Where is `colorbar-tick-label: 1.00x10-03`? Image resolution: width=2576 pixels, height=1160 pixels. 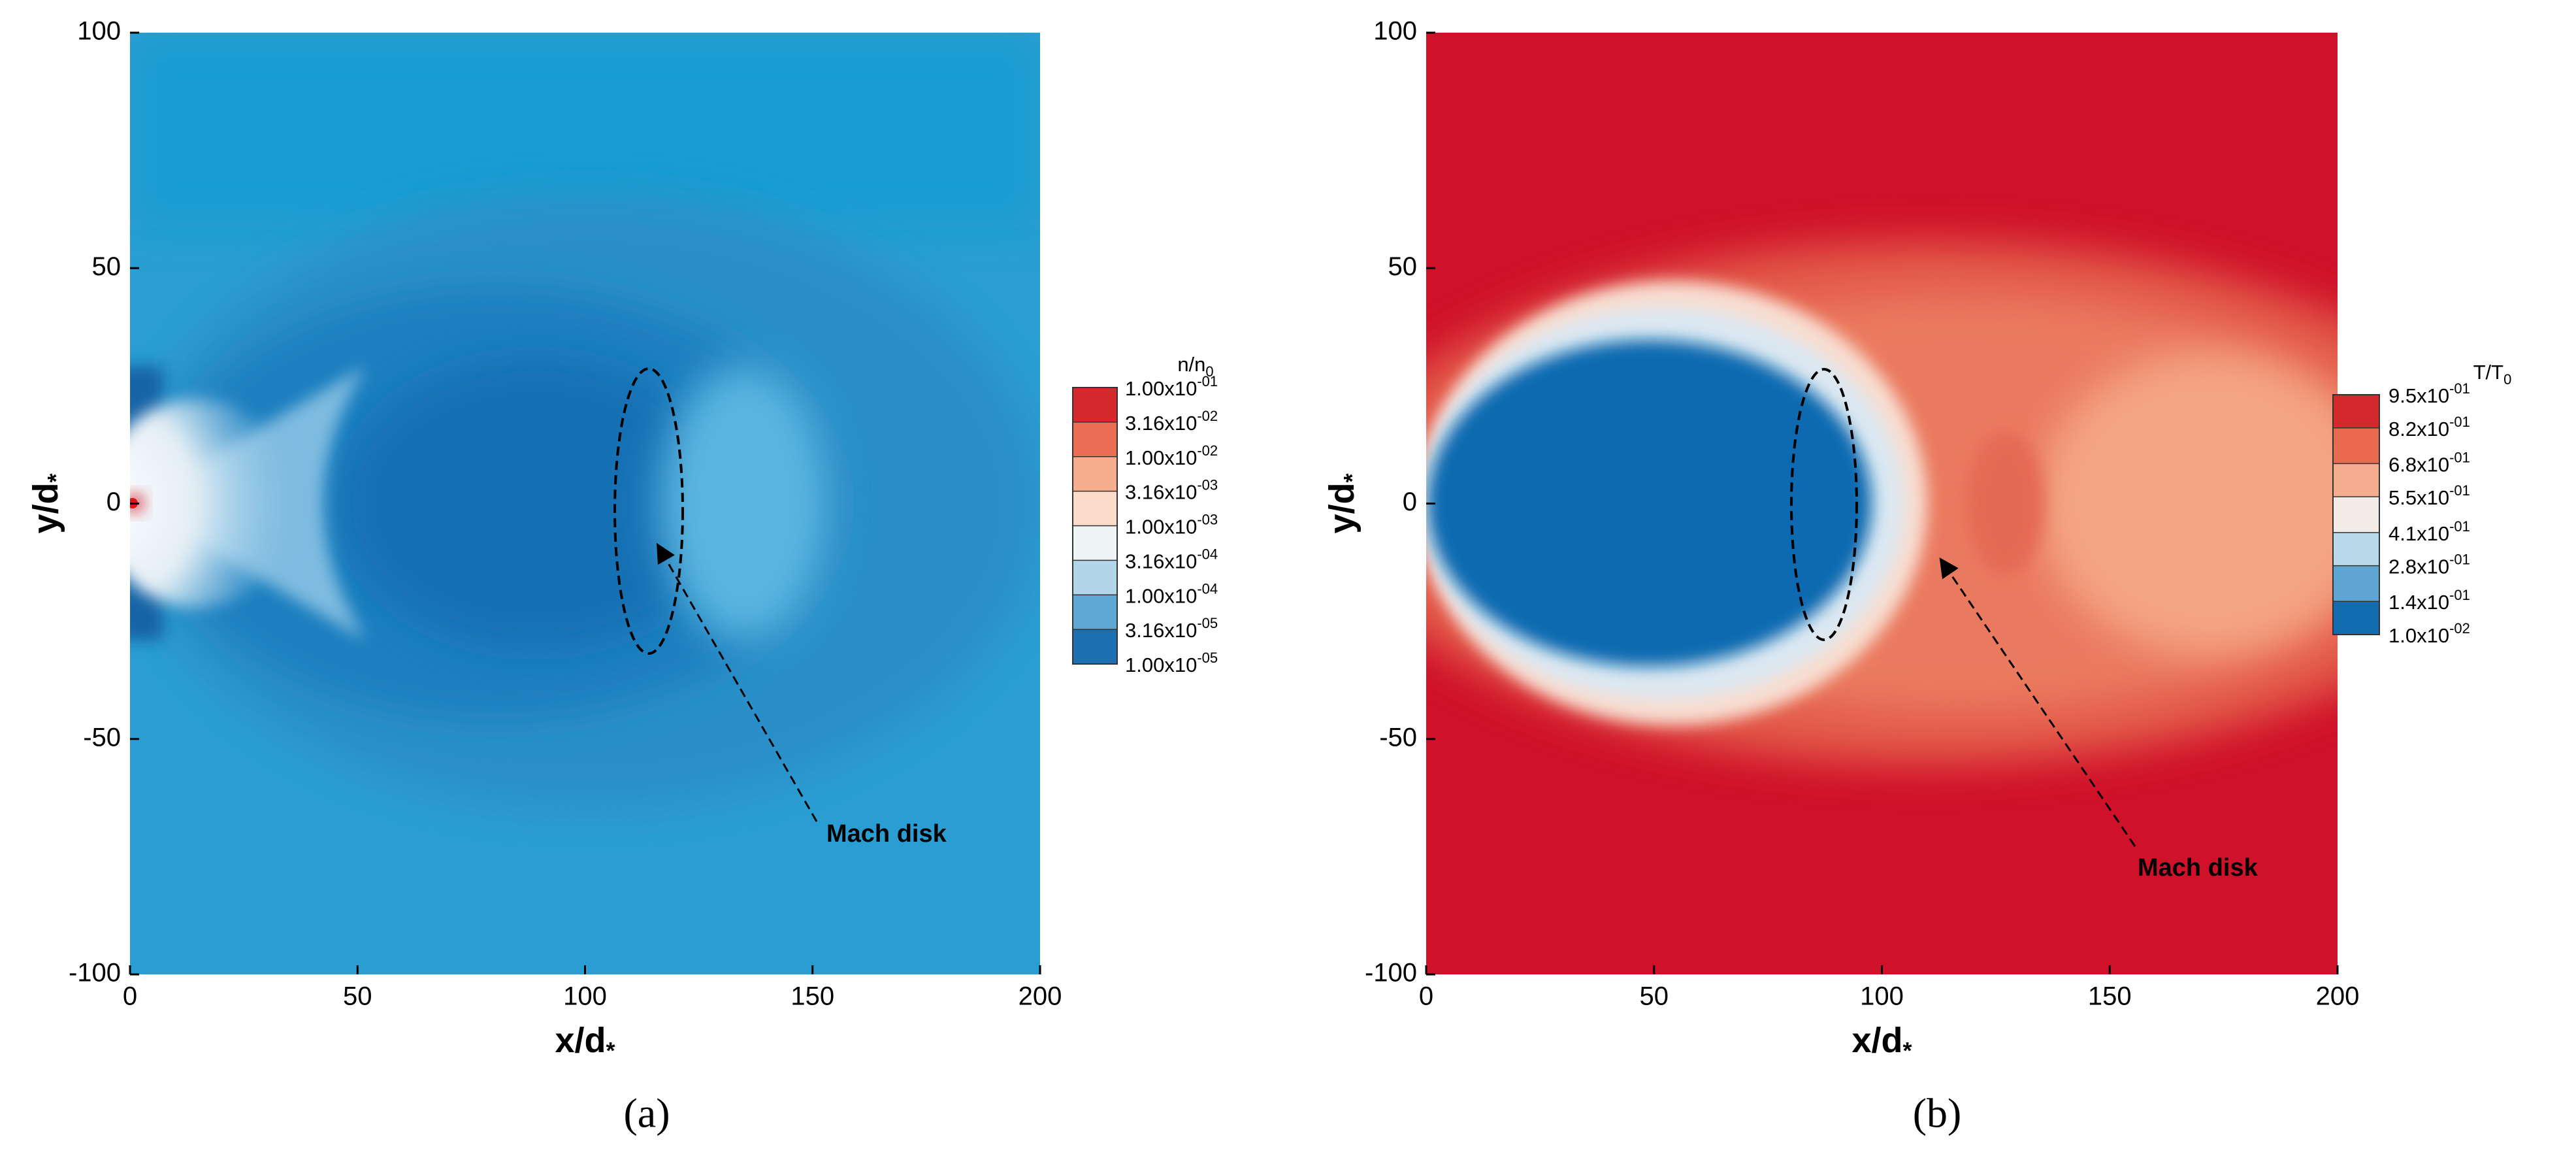
colorbar-tick-label: 1.00x10-03 is located at coordinates (1171, 524).